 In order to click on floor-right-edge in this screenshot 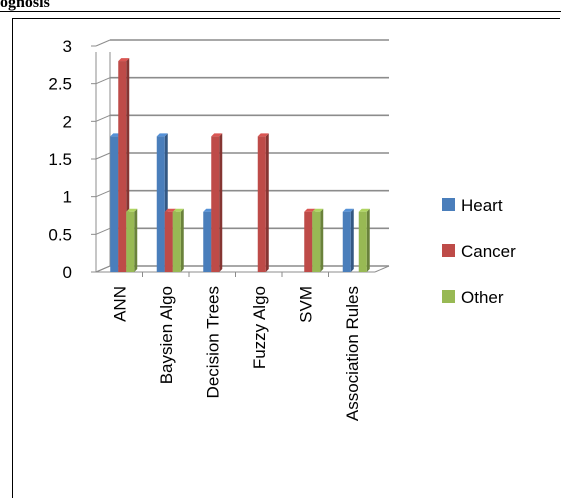, I will do `click(382, 269)`.